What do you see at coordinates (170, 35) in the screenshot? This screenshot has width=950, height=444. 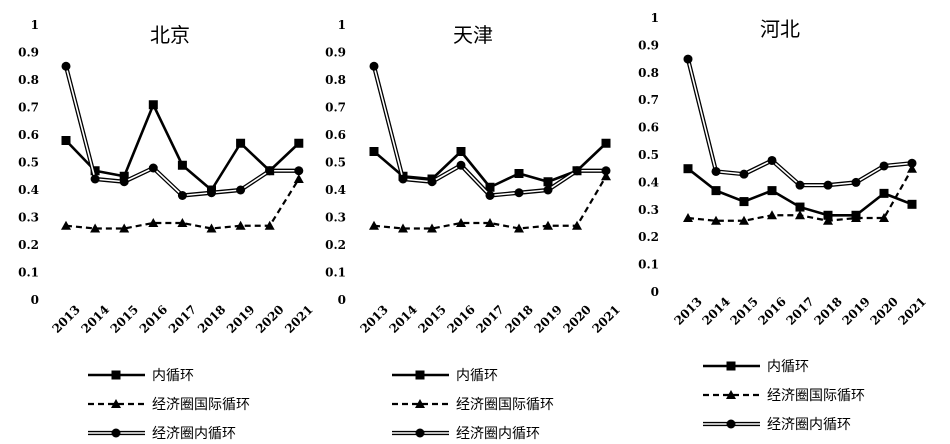 I see `chart-title: 北京` at bounding box center [170, 35].